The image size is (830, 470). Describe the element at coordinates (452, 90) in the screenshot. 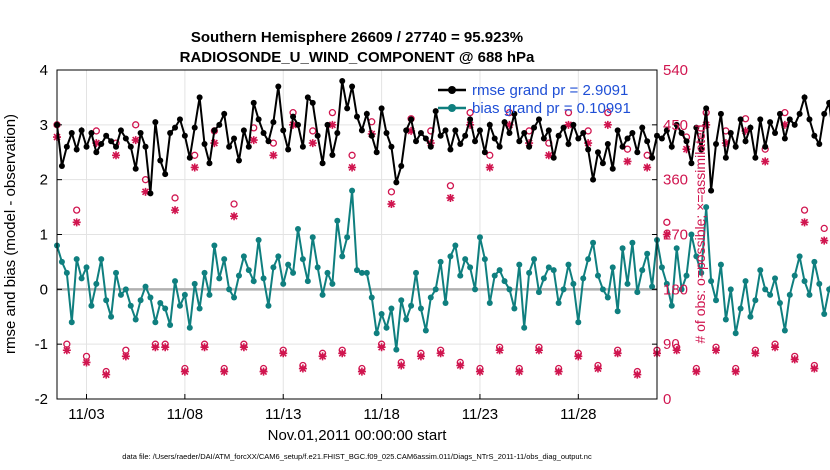

I see `legend-rmse-marker` at that location.